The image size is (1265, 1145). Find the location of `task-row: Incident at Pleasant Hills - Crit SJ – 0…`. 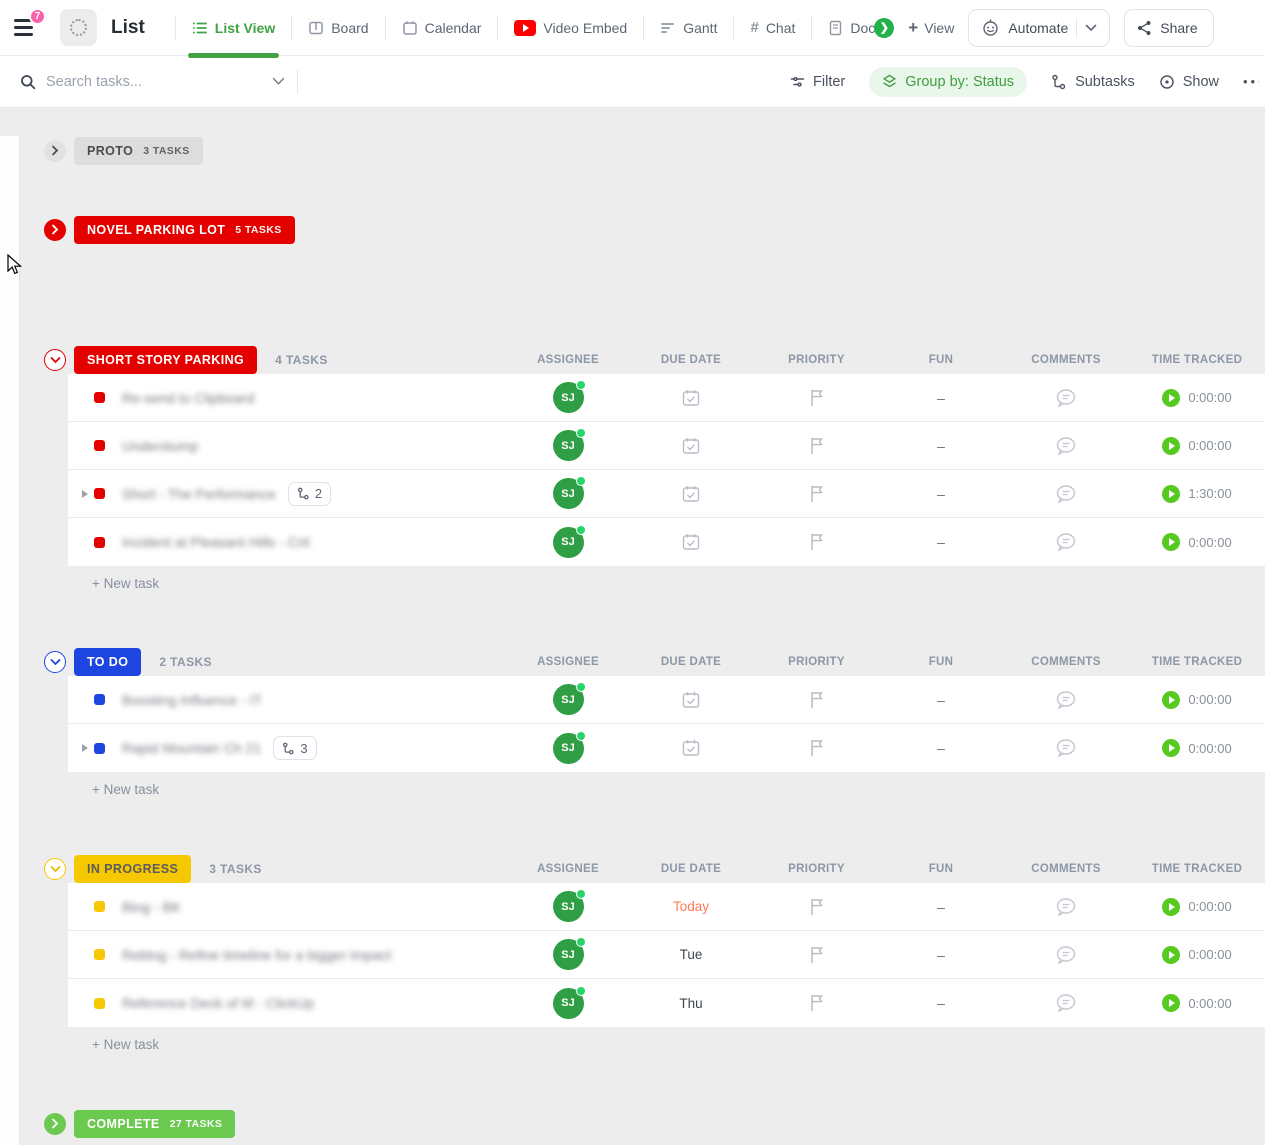

task-row: Incident at Pleasant Hills - Crit SJ – 0… is located at coordinates (666, 542).